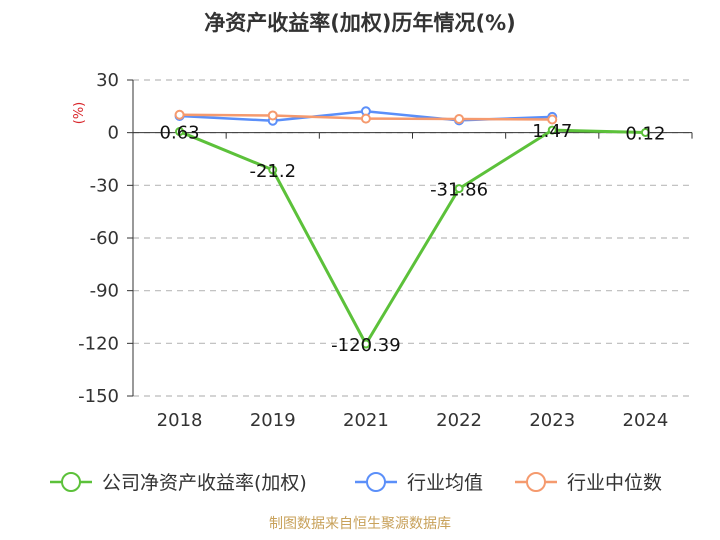 The image size is (720, 540). What do you see at coordinates (646, 420) in the screenshot?
I see `x-tick-label: 2024` at bounding box center [646, 420].